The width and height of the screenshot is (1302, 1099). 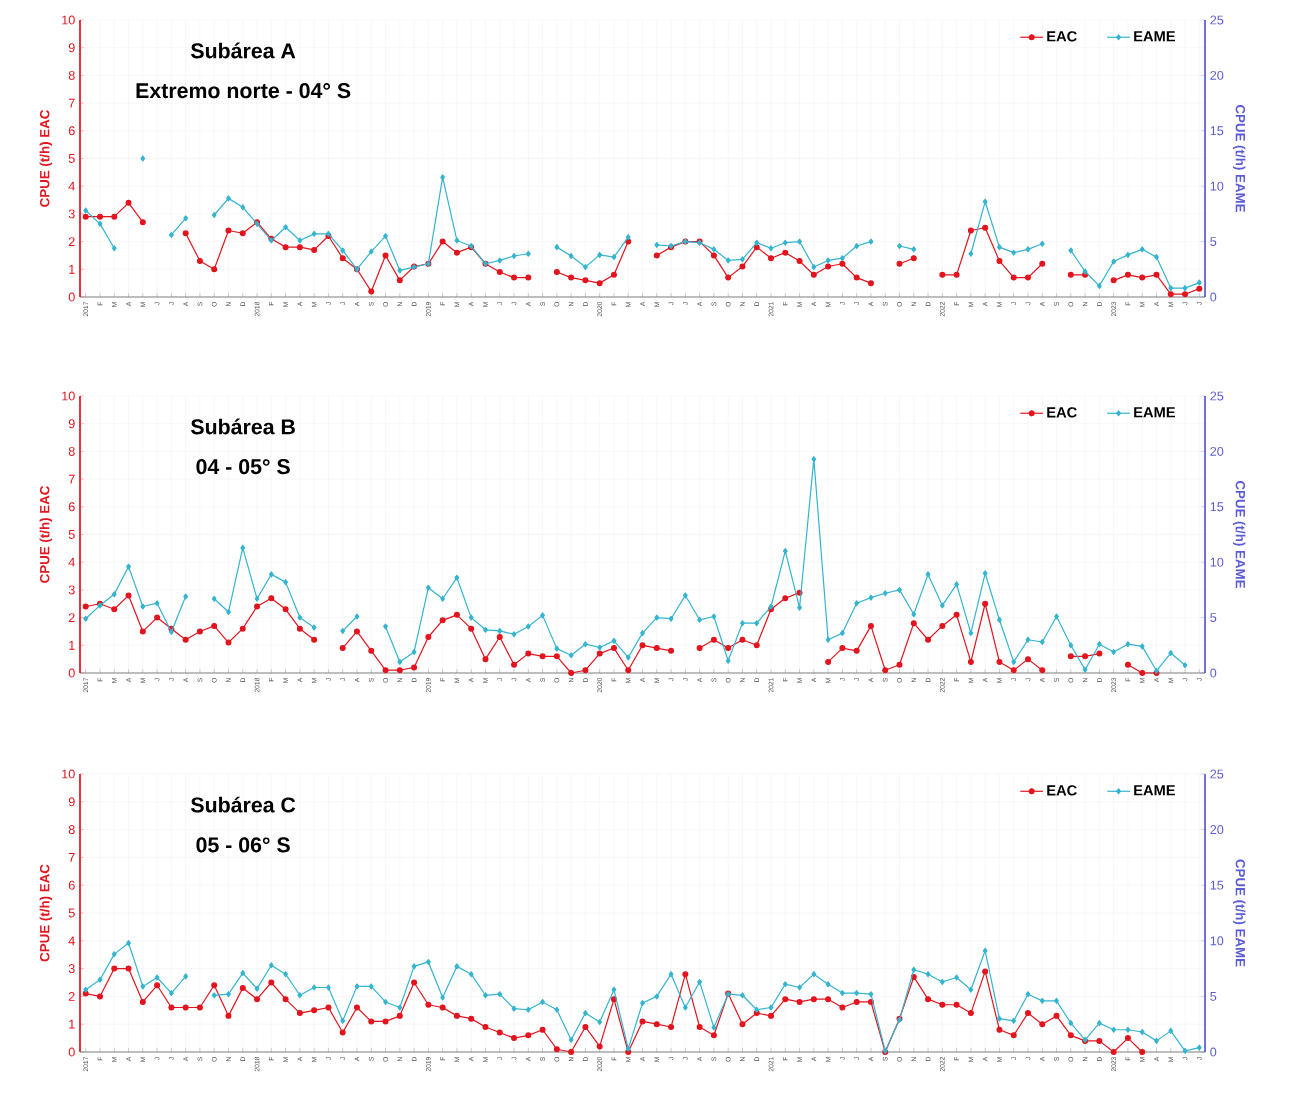 What do you see at coordinates (243, 845) in the screenshot?
I see `text: 05 - 06° S` at bounding box center [243, 845].